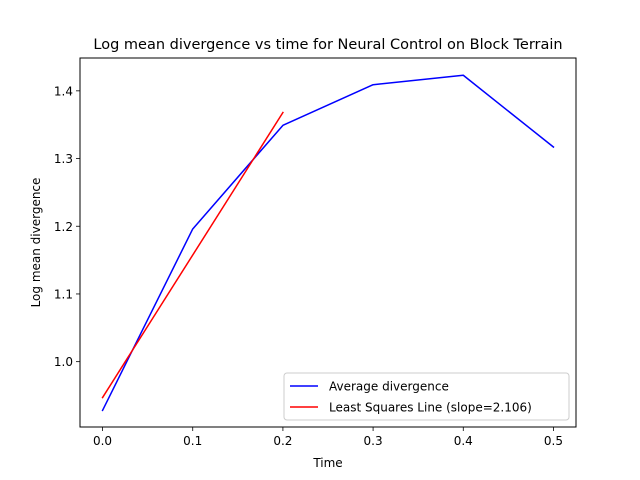 Image resolution: width=640 pixels, height=480 pixels. I want to click on y-axis: 1.0 1.1 1.2 1.3 1.4, so click(67, 226).